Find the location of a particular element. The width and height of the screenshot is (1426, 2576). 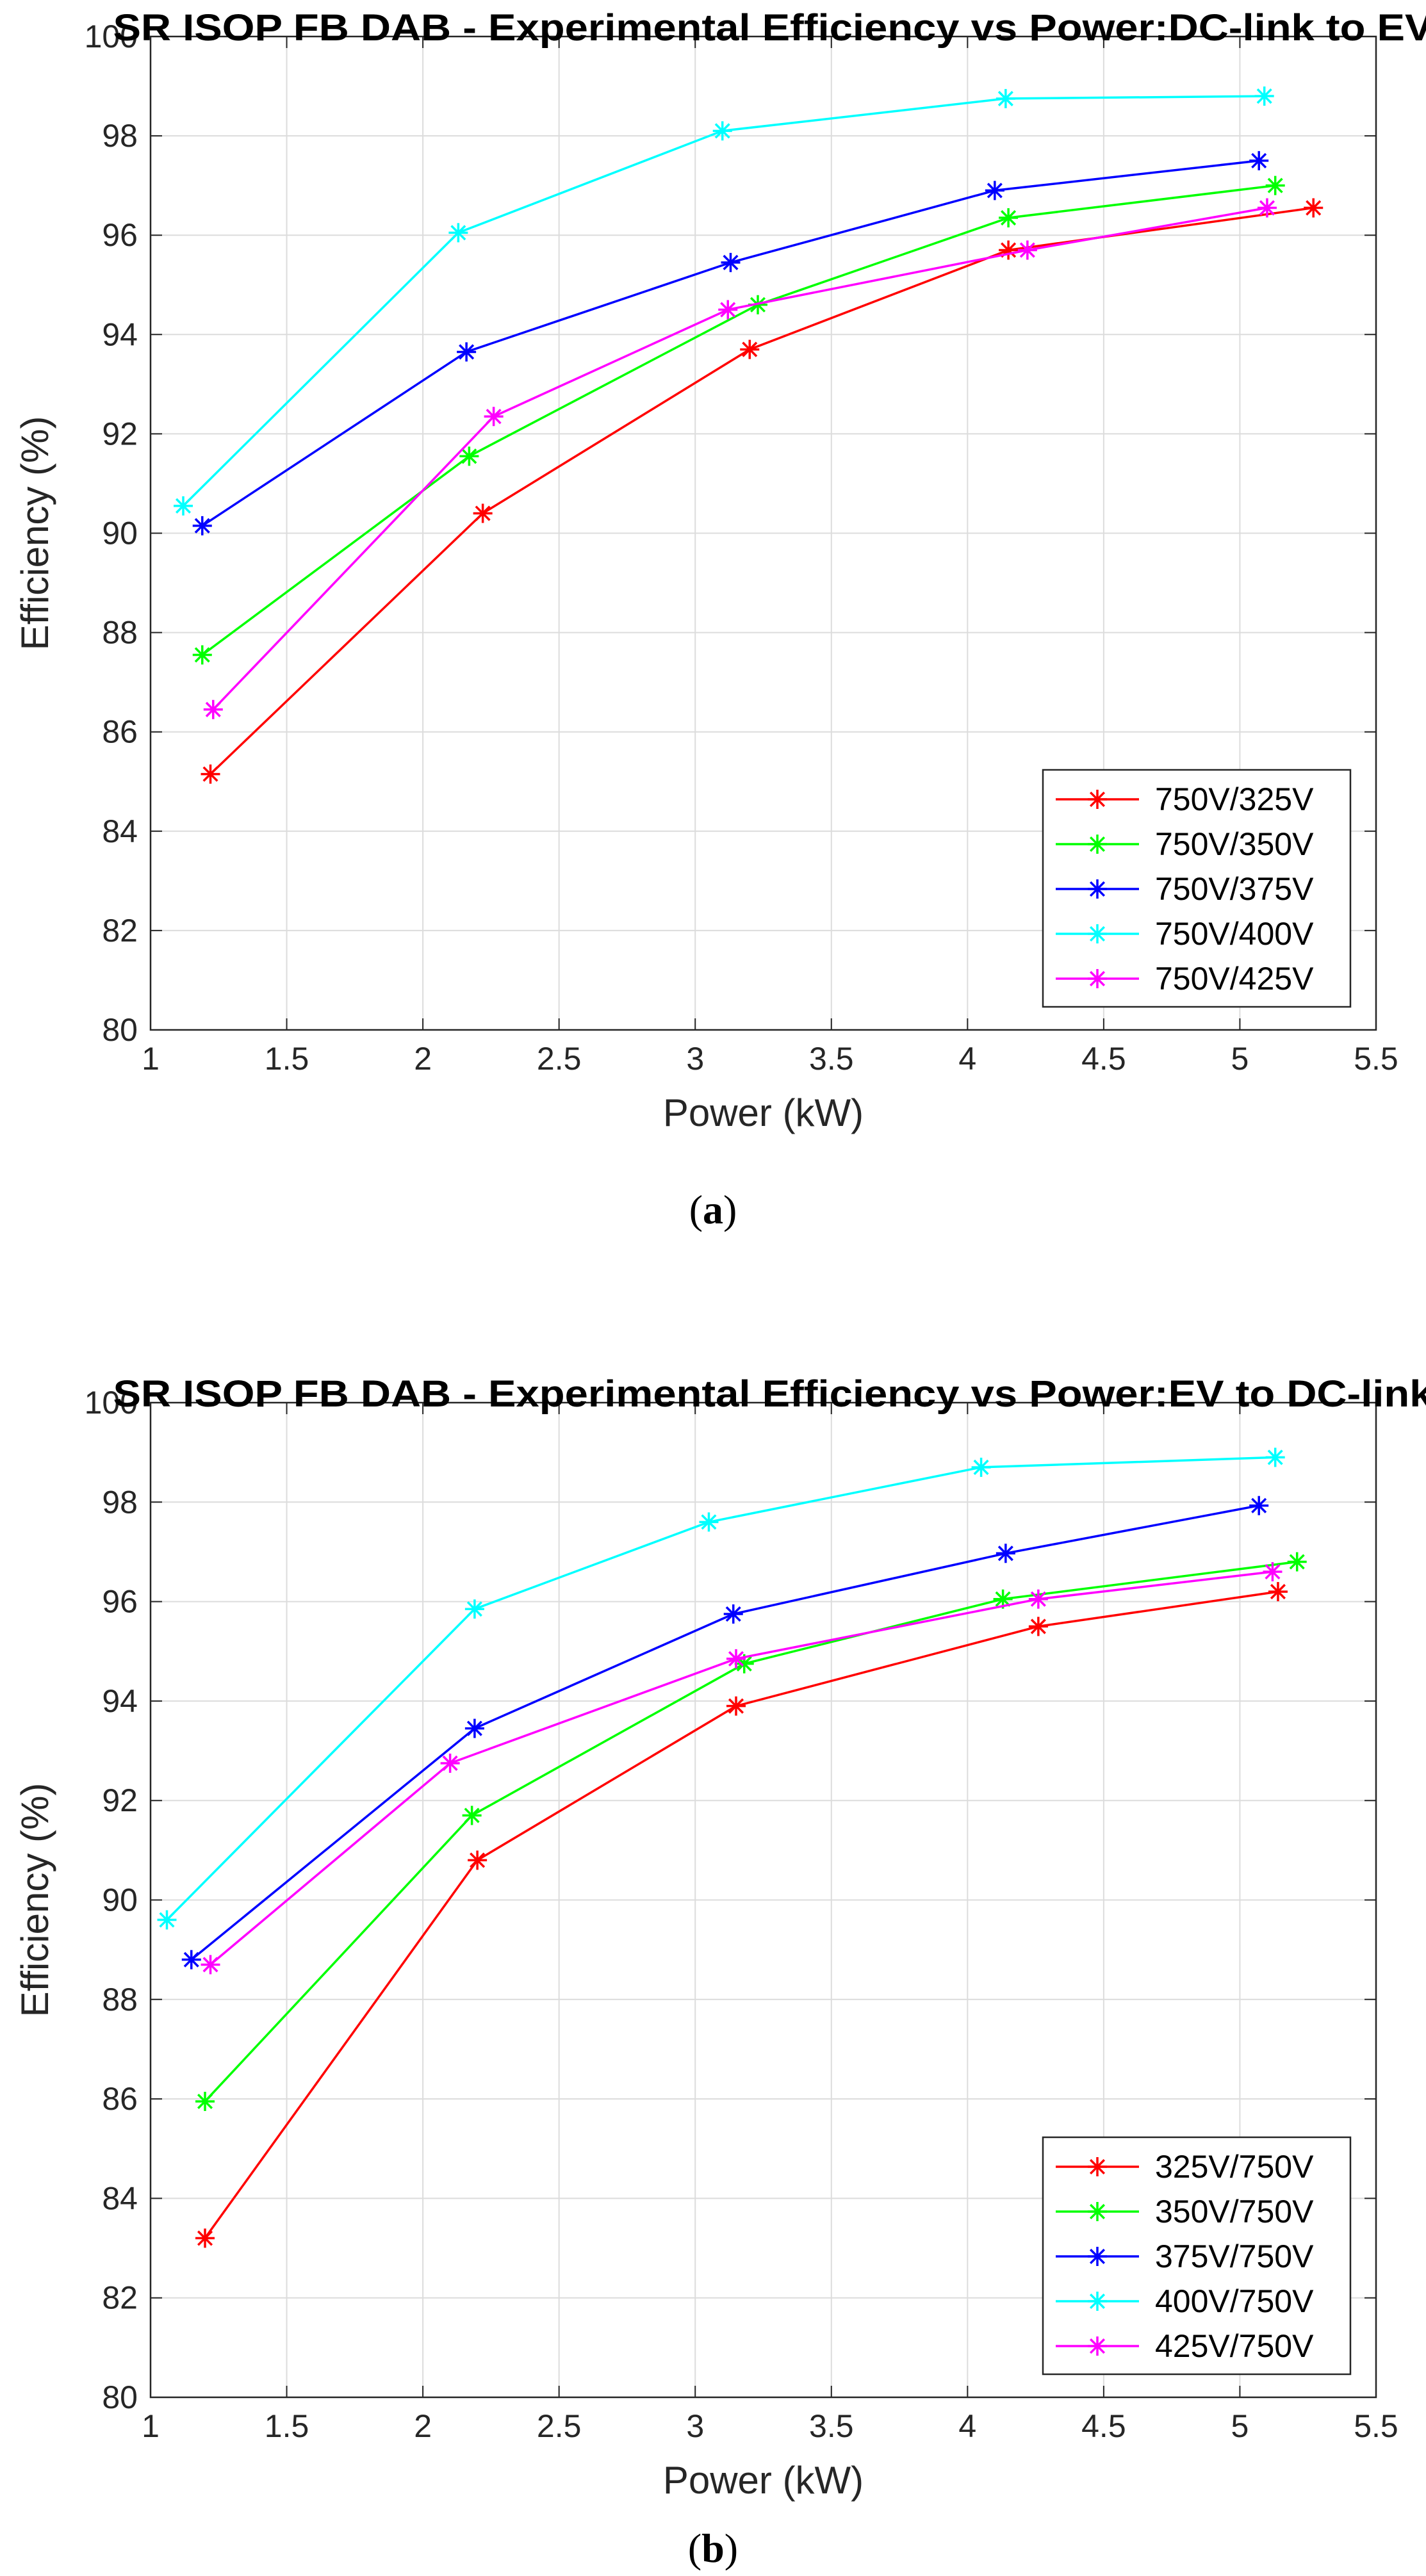

x-tick-label: 5 is located at coordinates (1240, 2426).